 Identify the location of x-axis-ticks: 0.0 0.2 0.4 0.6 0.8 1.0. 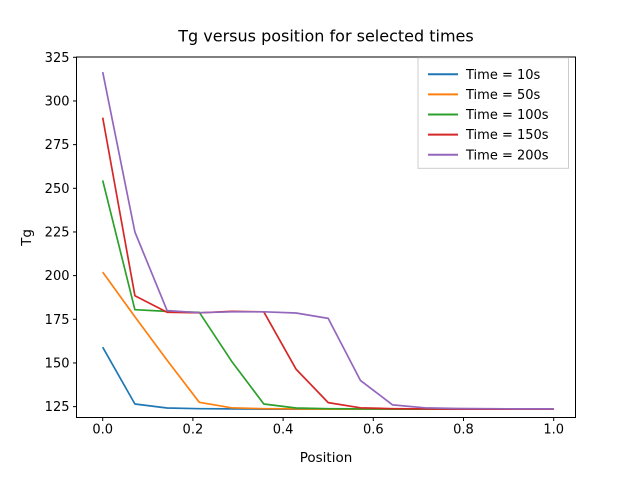
(328, 427).